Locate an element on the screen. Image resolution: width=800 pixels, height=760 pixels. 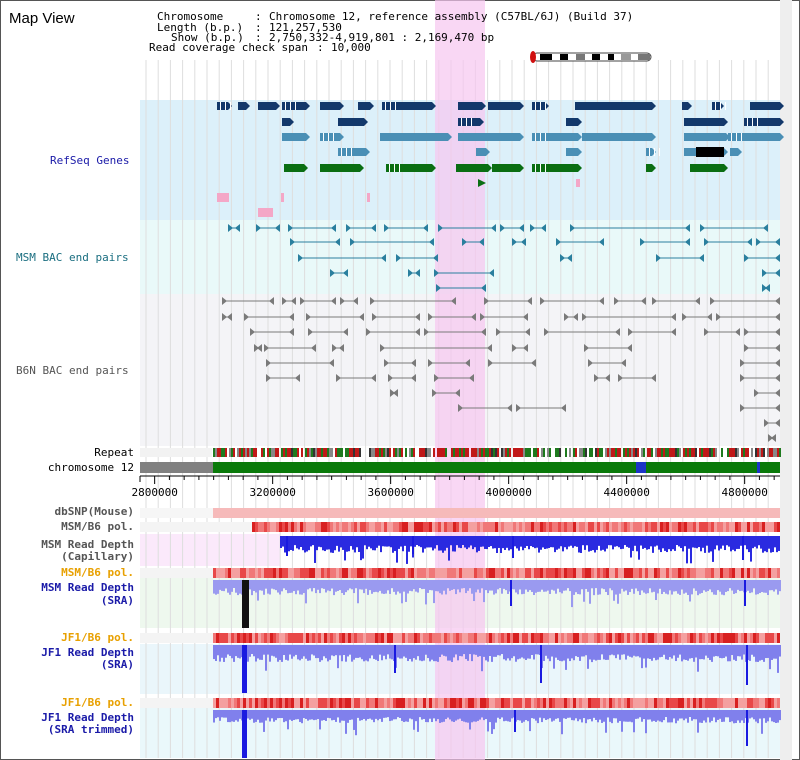
jf1-depth-sra-trimmed-track is located at coordinates (497, 734).